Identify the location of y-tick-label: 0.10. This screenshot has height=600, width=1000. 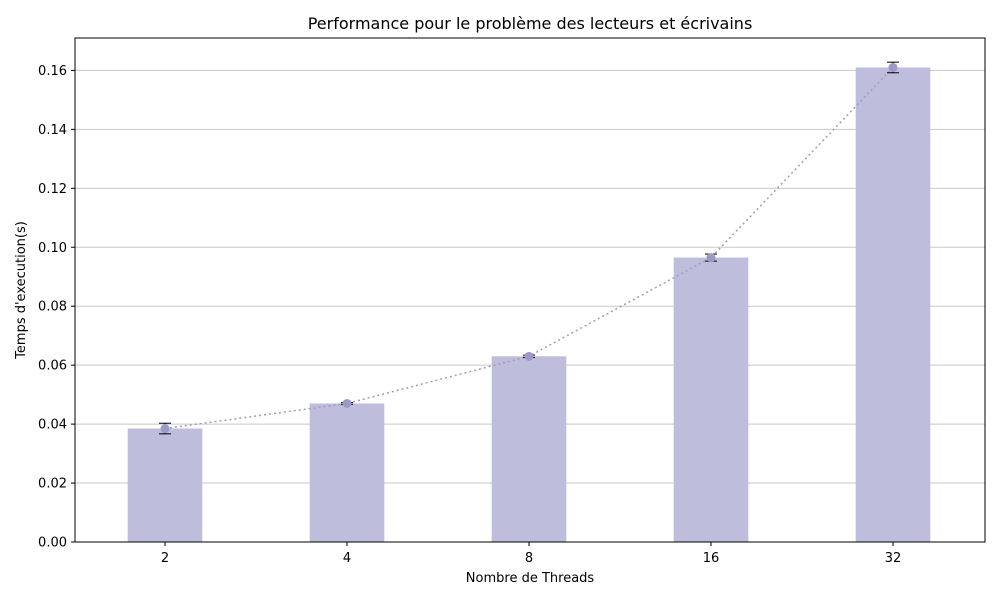
(52, 248).